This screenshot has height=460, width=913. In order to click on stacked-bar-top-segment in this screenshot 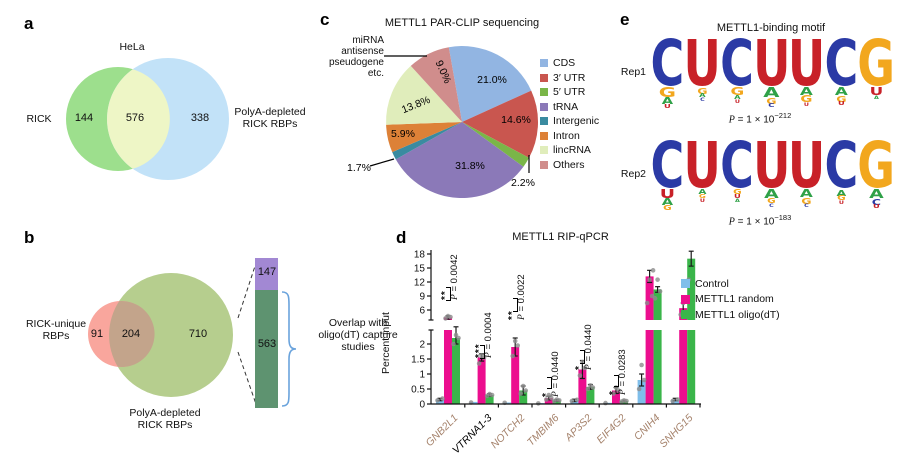, I will do `click(266, 274)`.